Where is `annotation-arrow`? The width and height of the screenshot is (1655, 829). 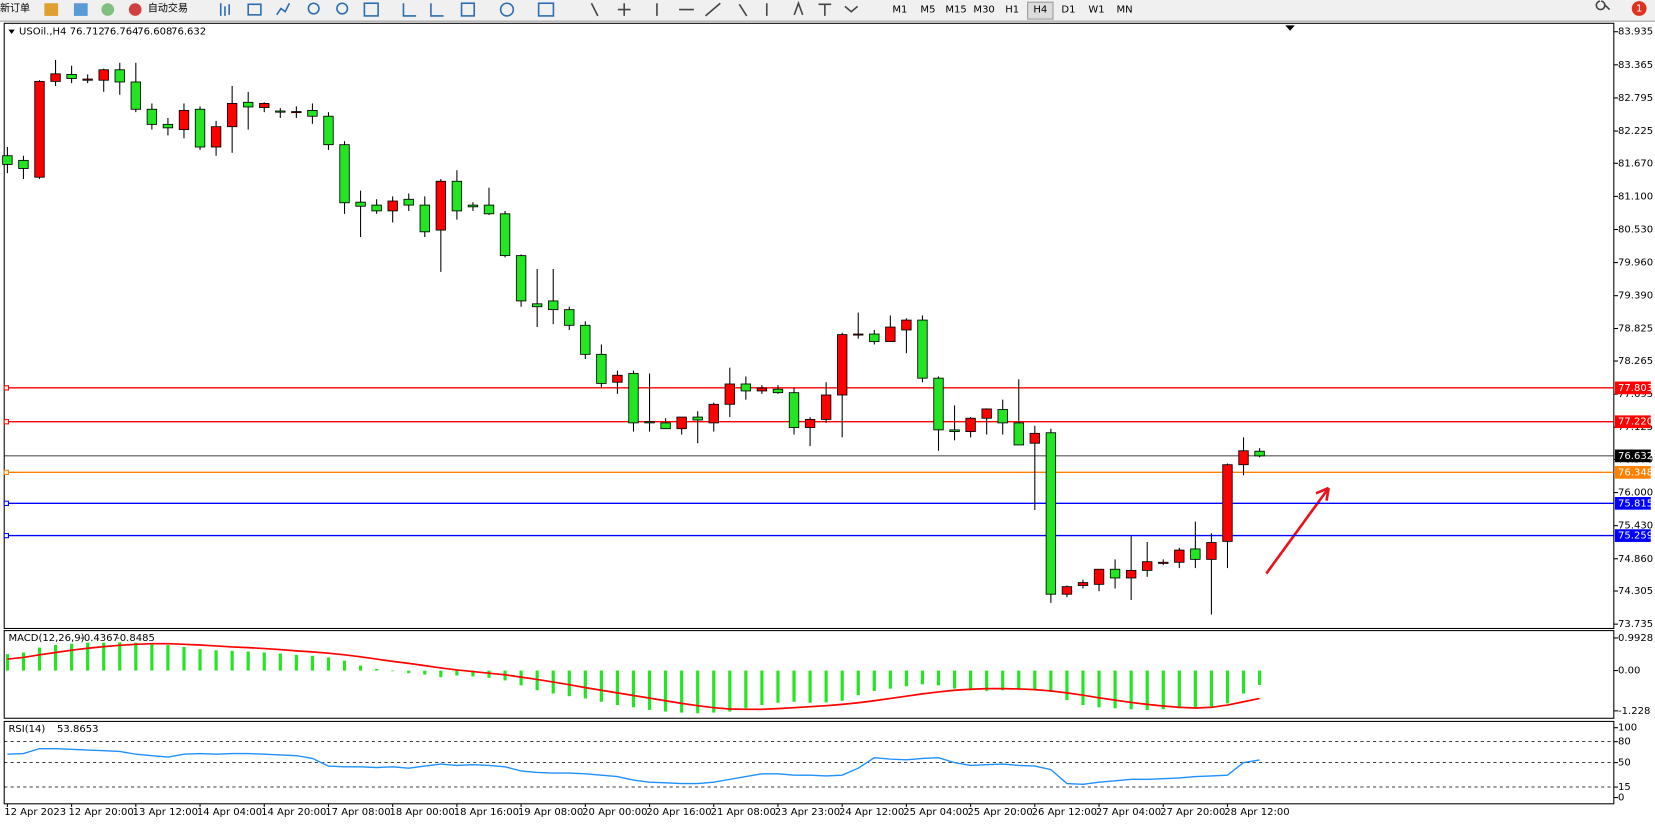
annotation-arrow is located at coordinates (1297, 530).